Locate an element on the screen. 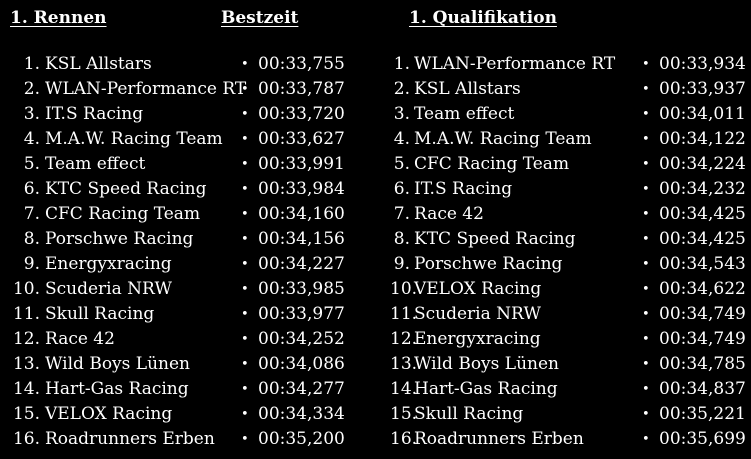 The width and height of the screenshot is (751, 459). lap-time: 00:33,984 is located at coordinates (301, 189).